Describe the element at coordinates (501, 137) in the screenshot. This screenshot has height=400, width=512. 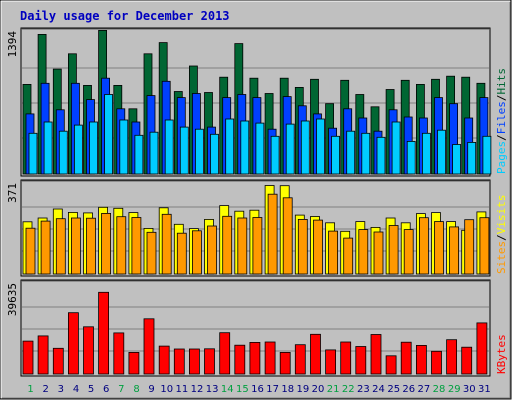
I see `side-label-sep: /` at that location.